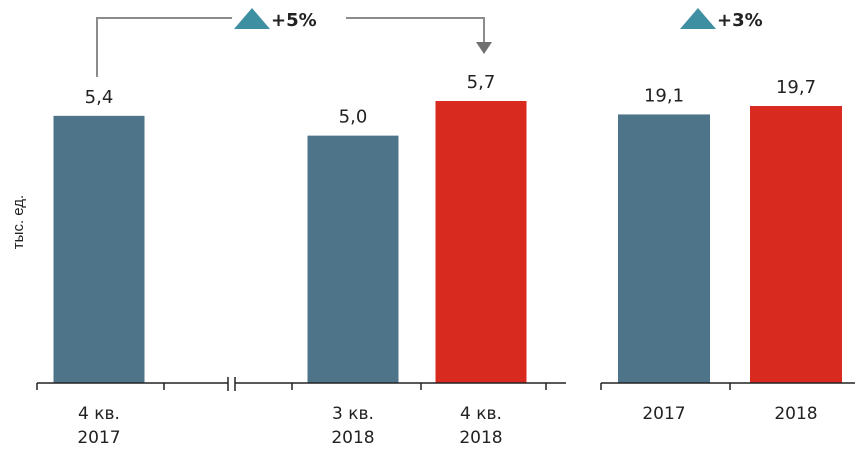  What do you see at coordinates (353, 117) in the screenshot?
I see `data-label: 5,0` at bounding box center [353, 117].